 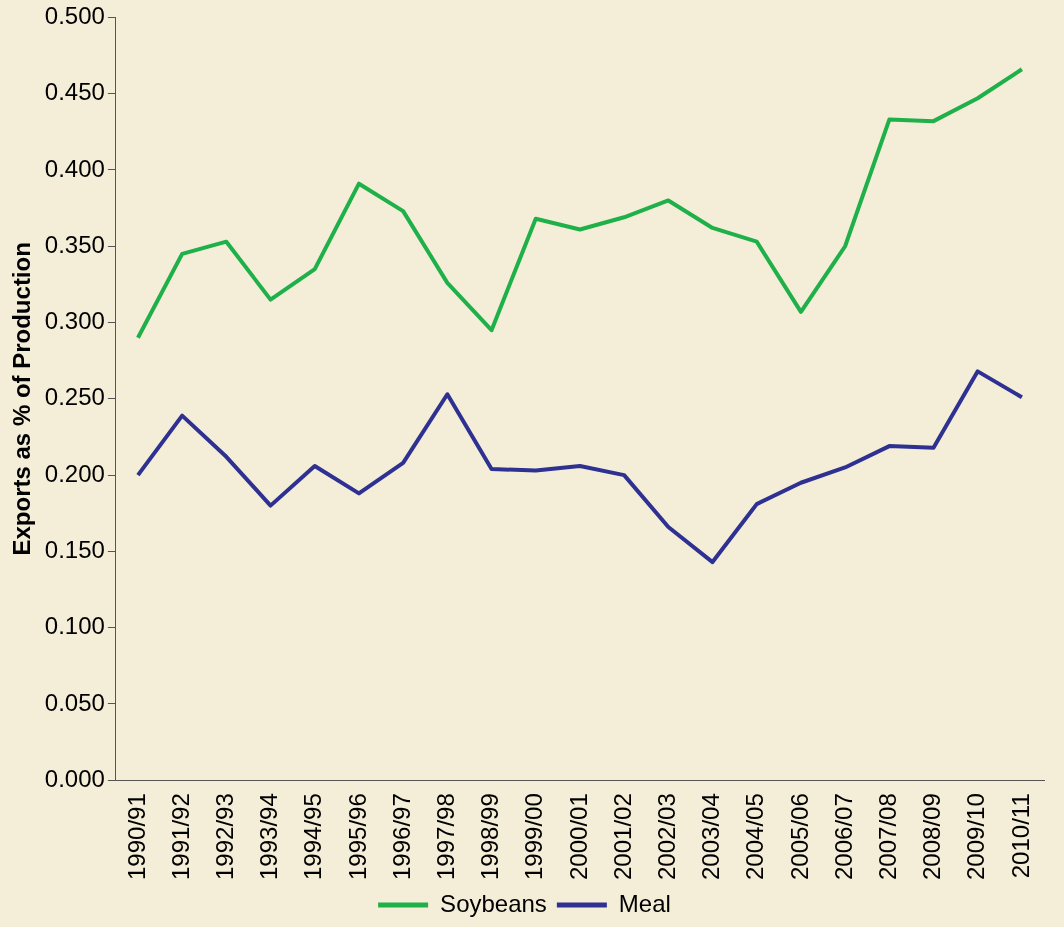 What do you see at coordinates (224, 837) in the screenshot?
I see `x-tick-label: 1992/93` at bounding box center [224, 837].